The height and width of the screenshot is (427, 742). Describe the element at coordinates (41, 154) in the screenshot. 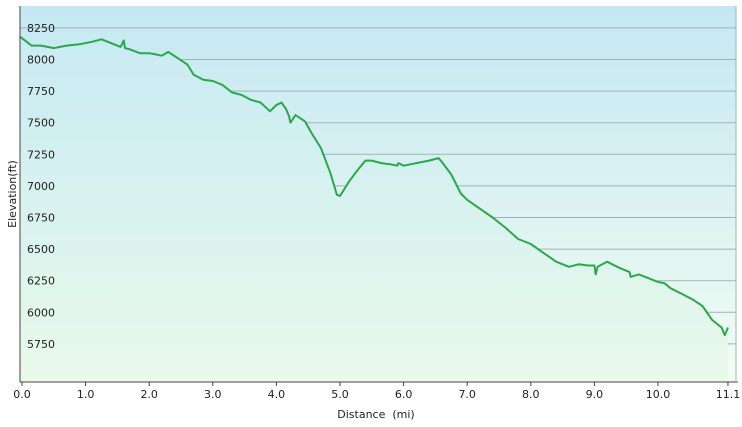

I see `y-tick-label: 7250` at that location.